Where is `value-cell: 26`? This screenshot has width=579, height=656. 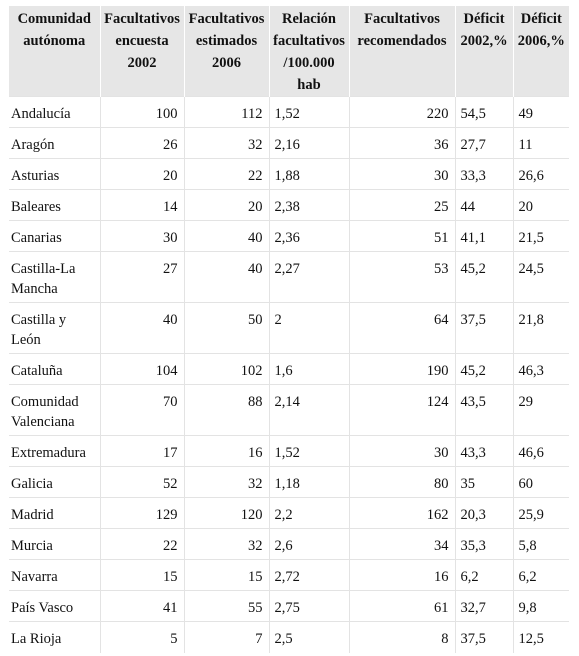 value-cell: 26 is located at coordinates (142, 143).